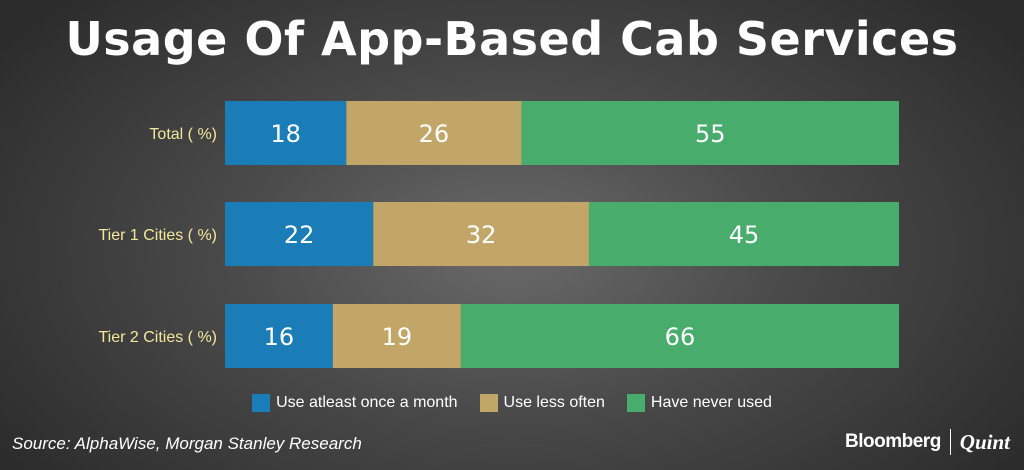  I want to click on data-label: 16, so click(279, 337).